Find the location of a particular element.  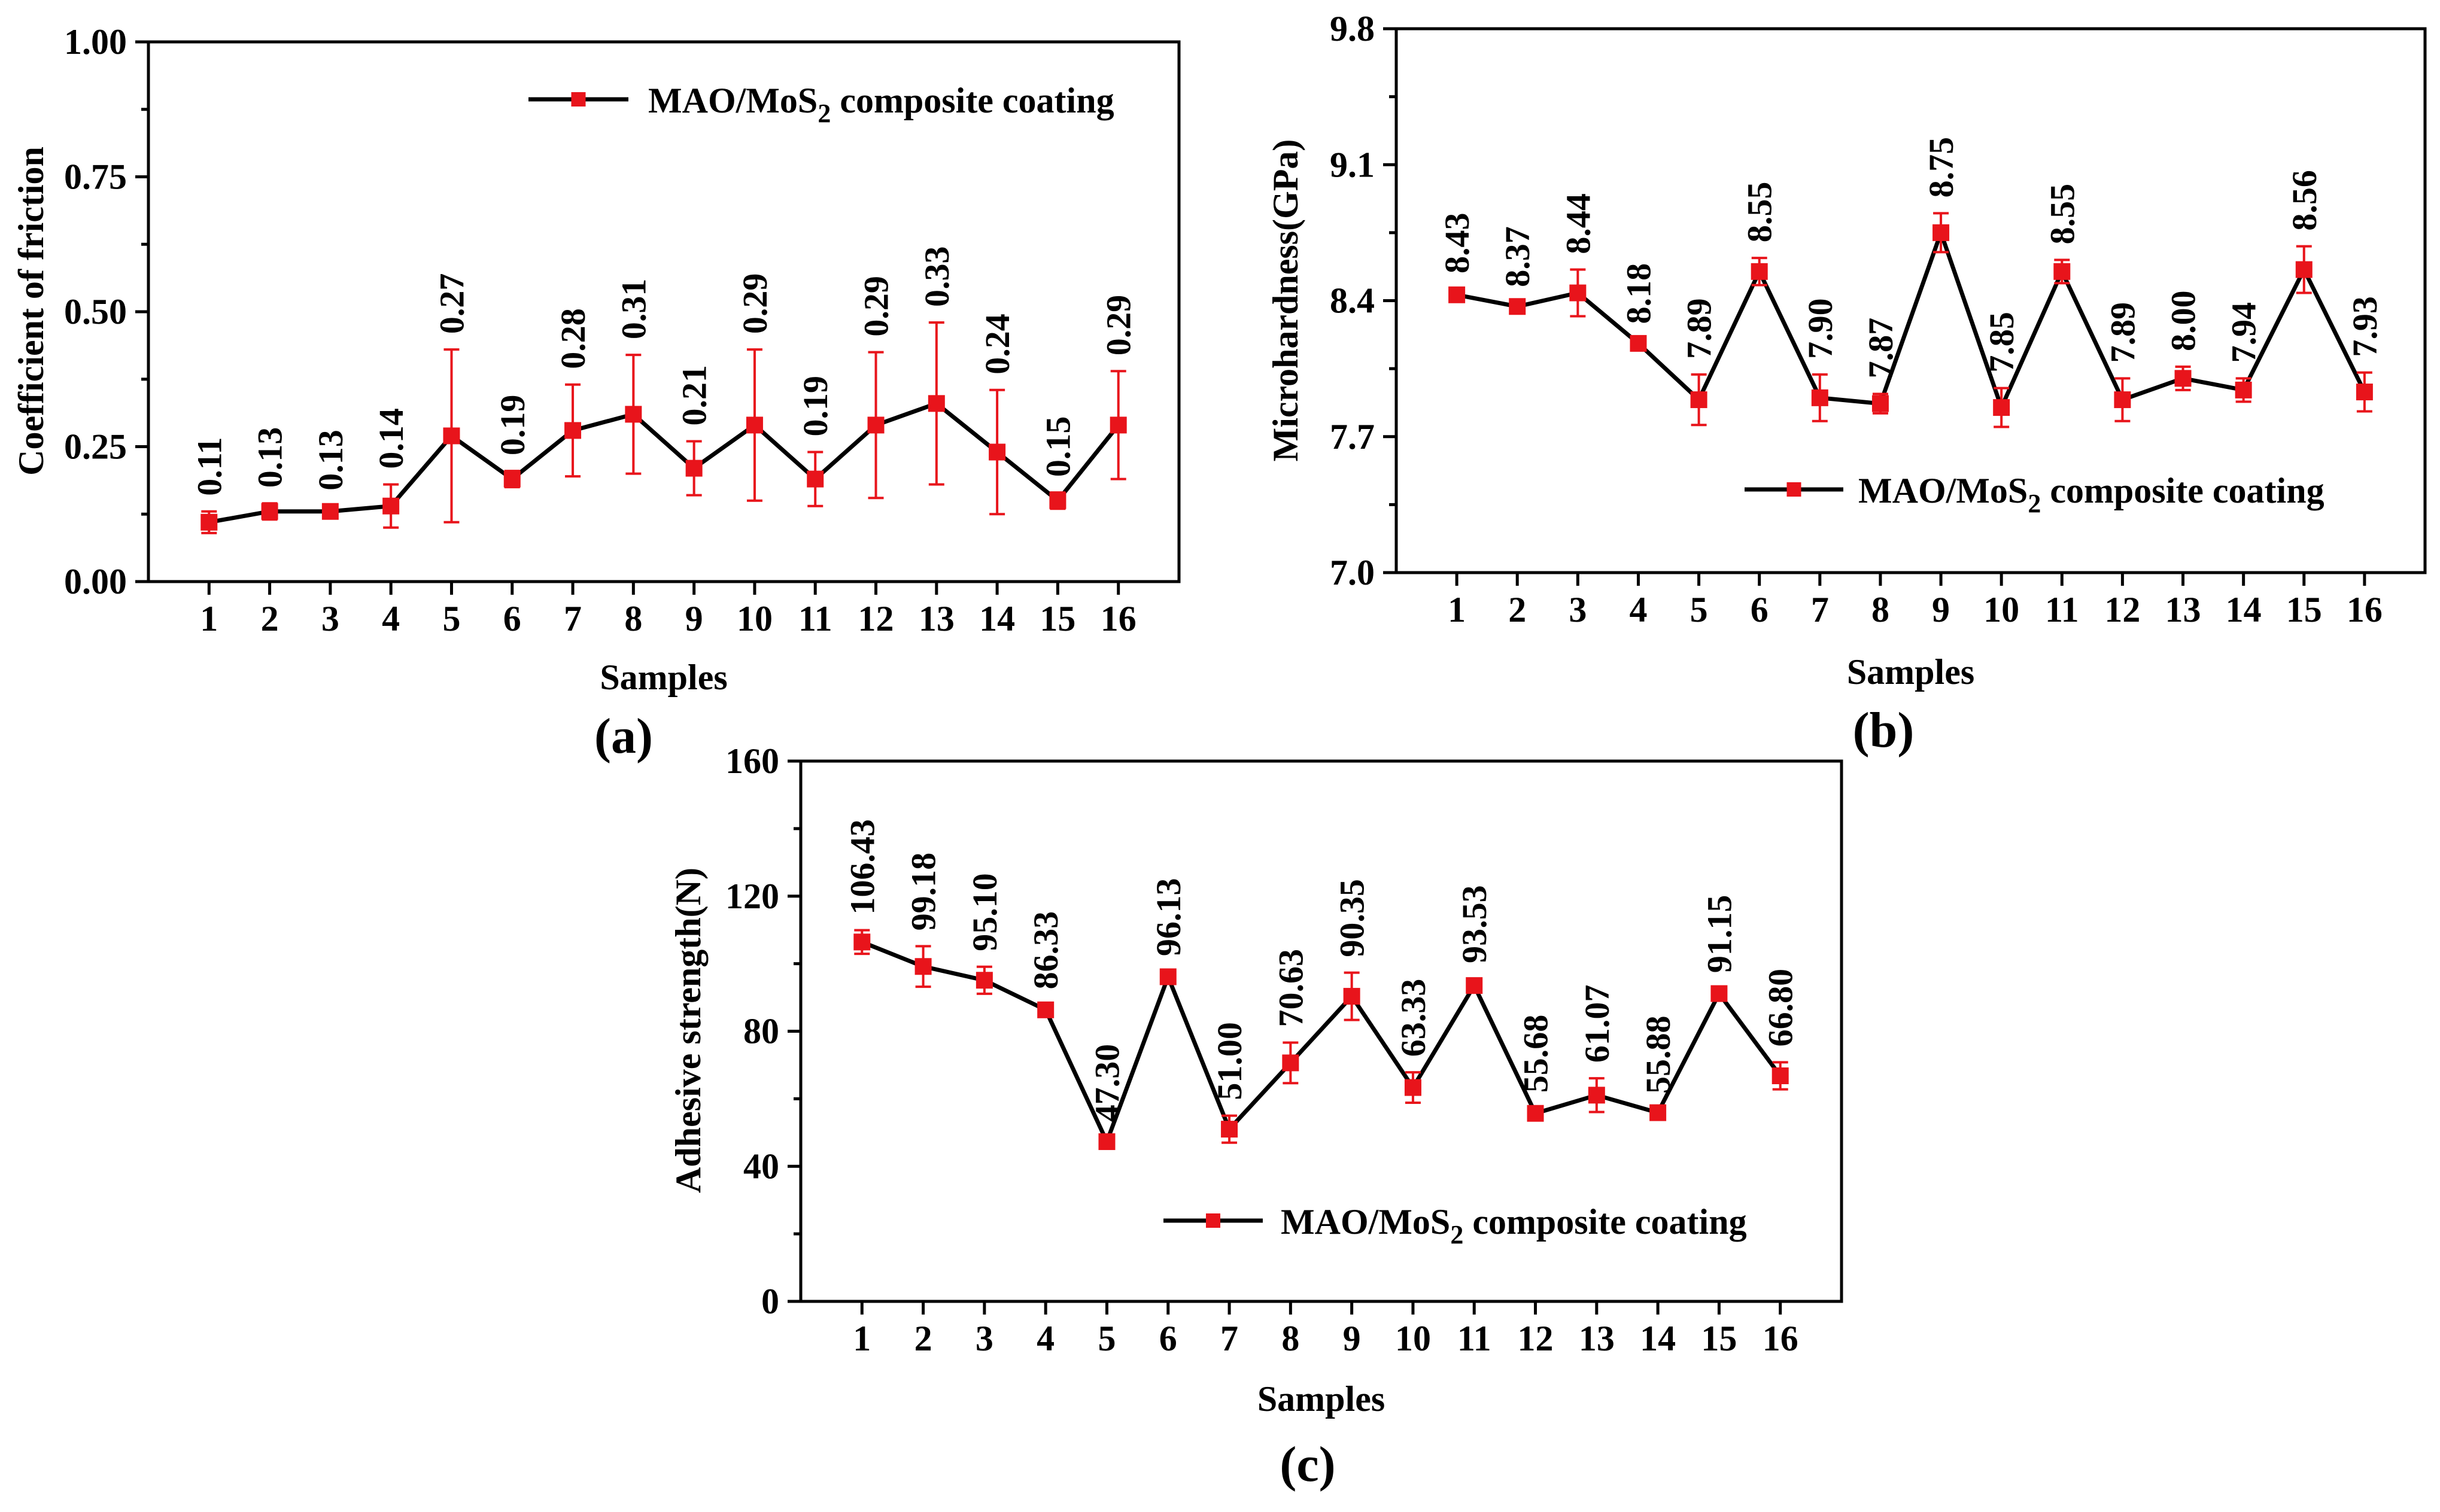

data-label: 7.90 is located at coordinates (1820, 328).